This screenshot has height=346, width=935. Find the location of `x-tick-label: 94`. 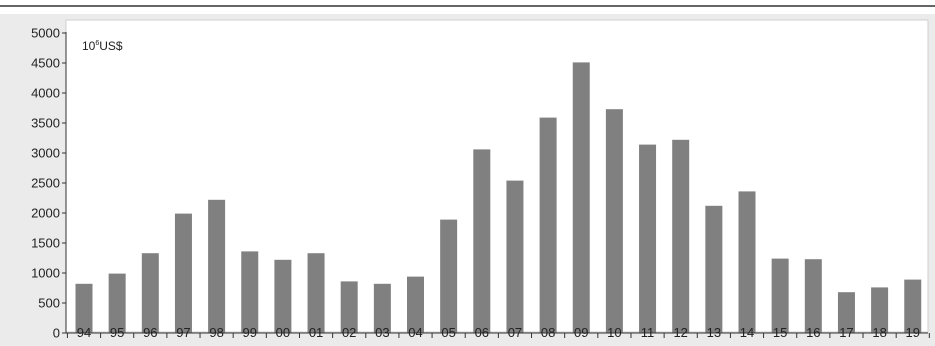

x-tick-label: 94 is located at coordinates (84, 332).